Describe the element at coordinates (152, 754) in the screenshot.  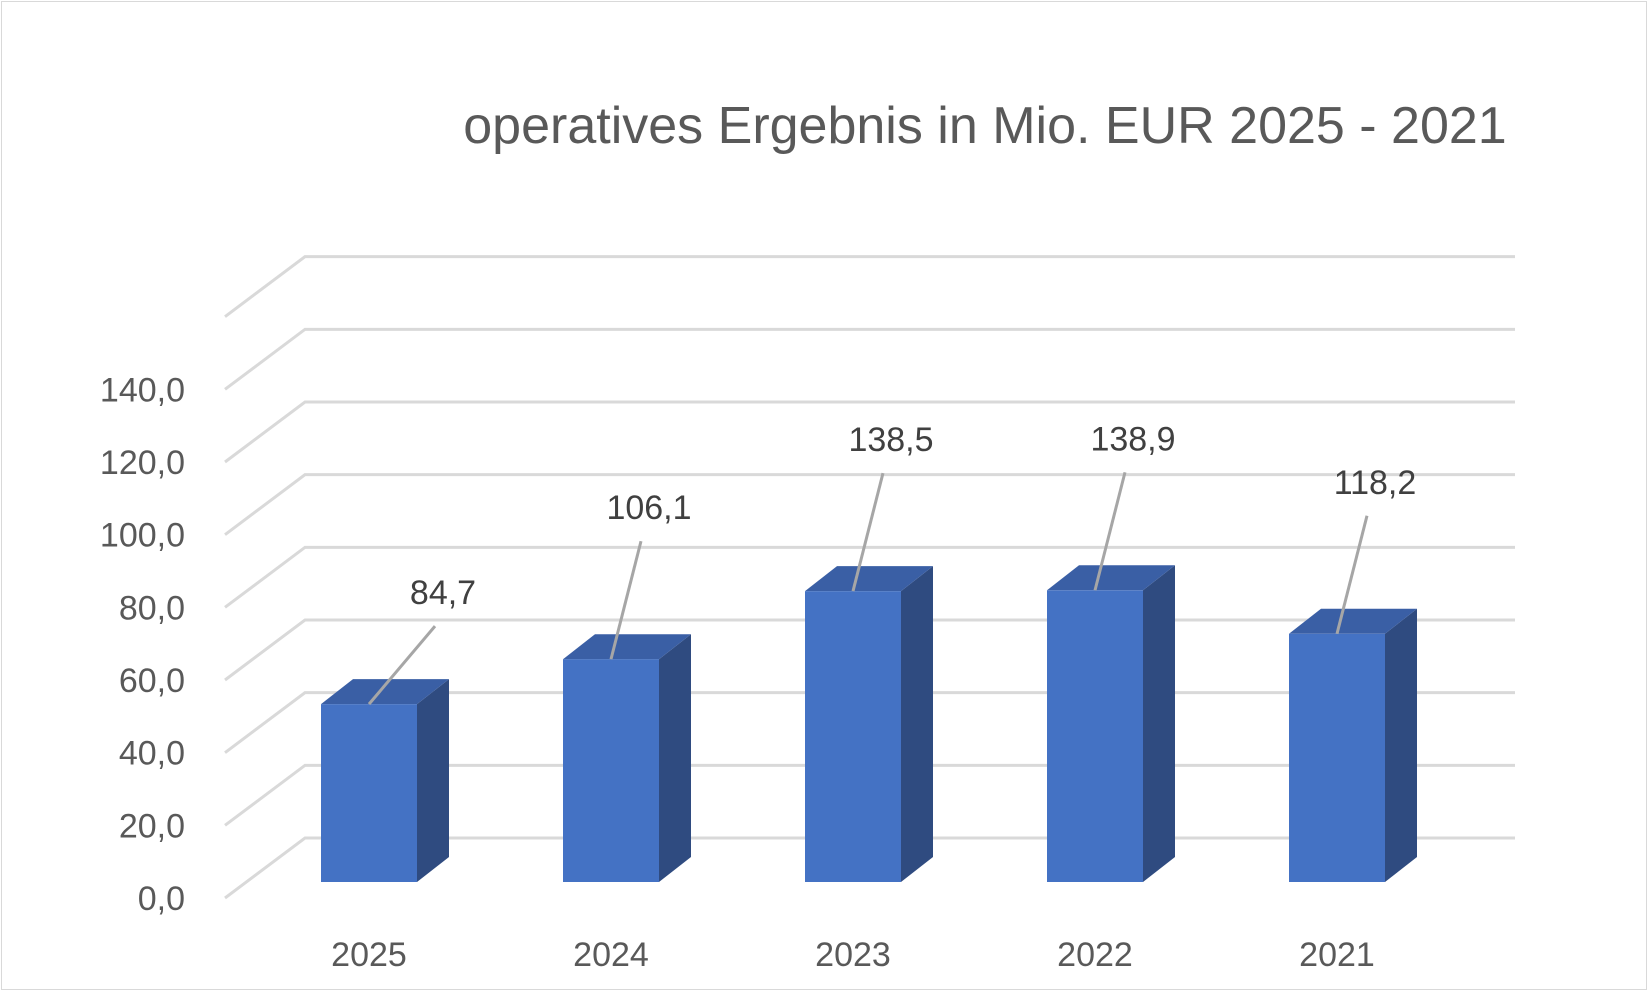
I see `y-tick-label: 40,0` at that location.